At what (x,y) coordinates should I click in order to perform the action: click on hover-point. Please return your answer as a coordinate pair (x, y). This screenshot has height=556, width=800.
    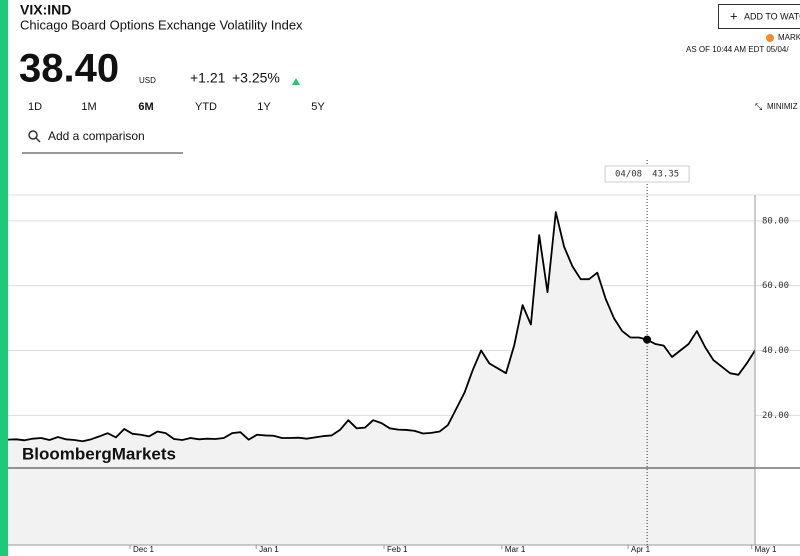
    Looking at the image, I should click on (647, 339).